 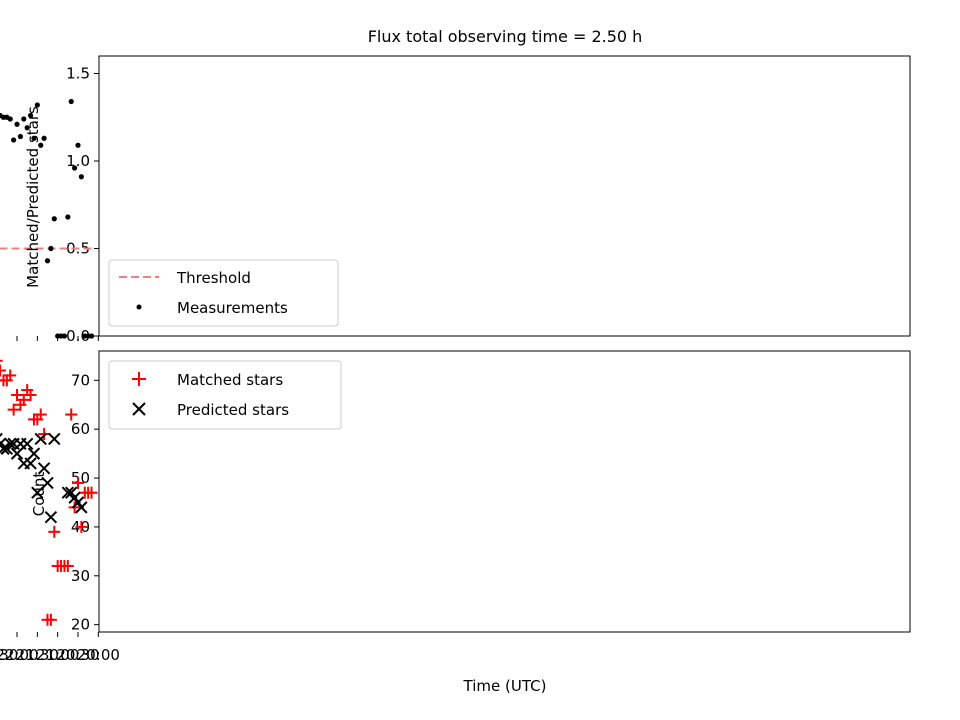 I want to click on count-legend: Matched stars Predicted stars, so click(x=225, y=395).